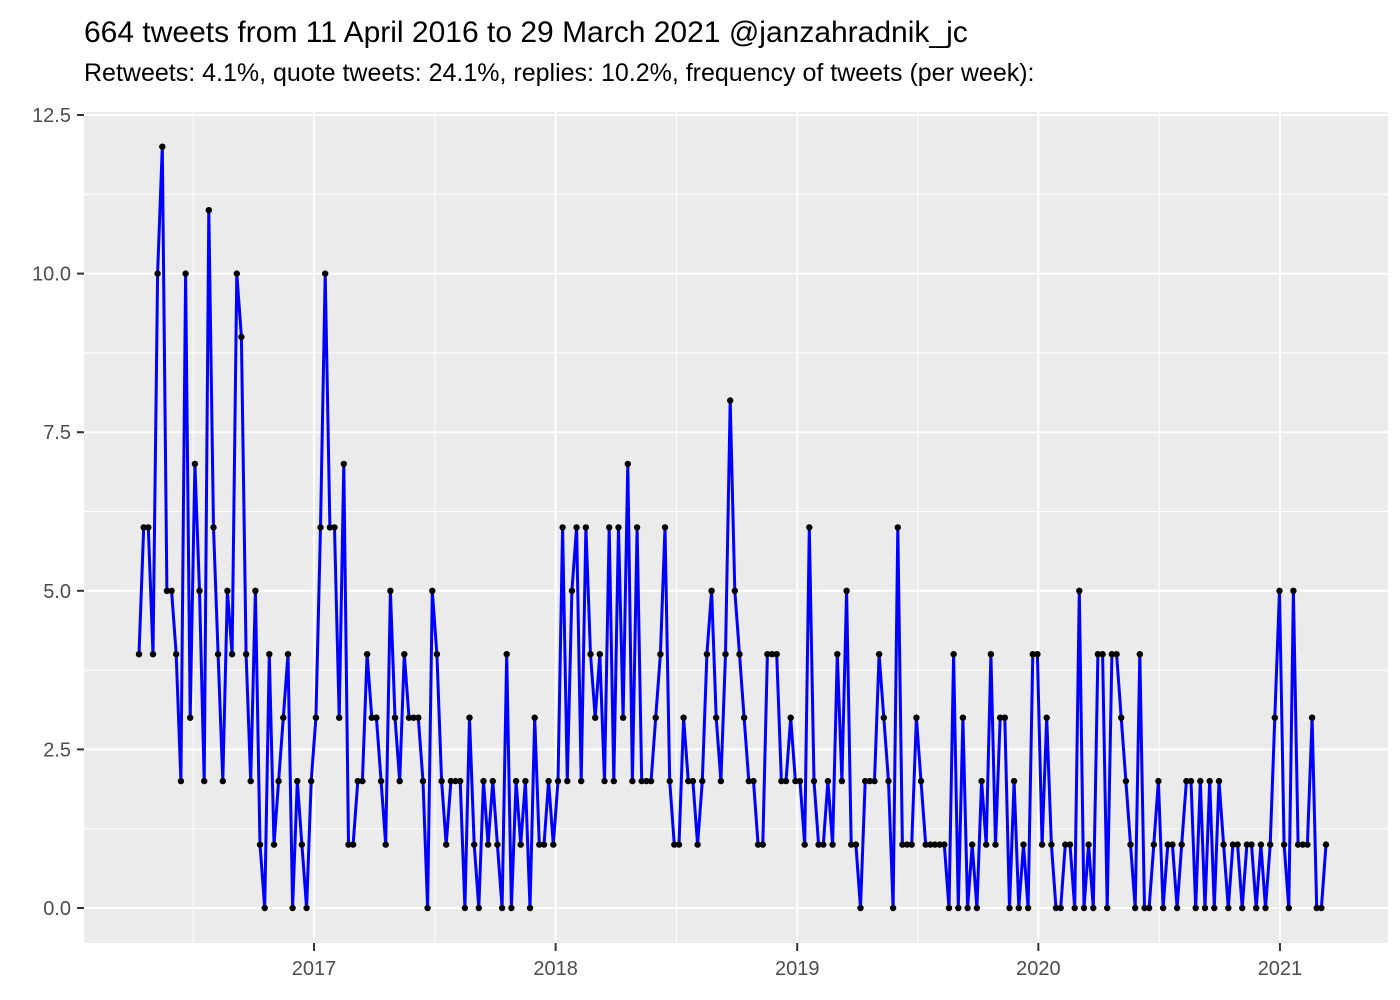  Describe the element at coordinates (51, 275) in the screenshot. I see `y-axis-label: 10.0` at that location.